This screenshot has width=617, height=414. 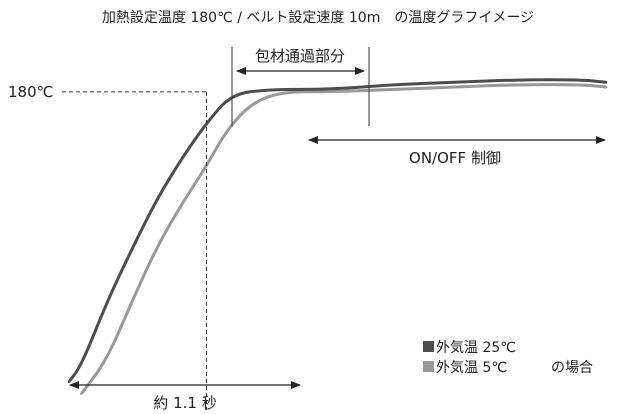 I want to click on legend-label-5c: 外気温 5℃, so click(x=471, y=368).